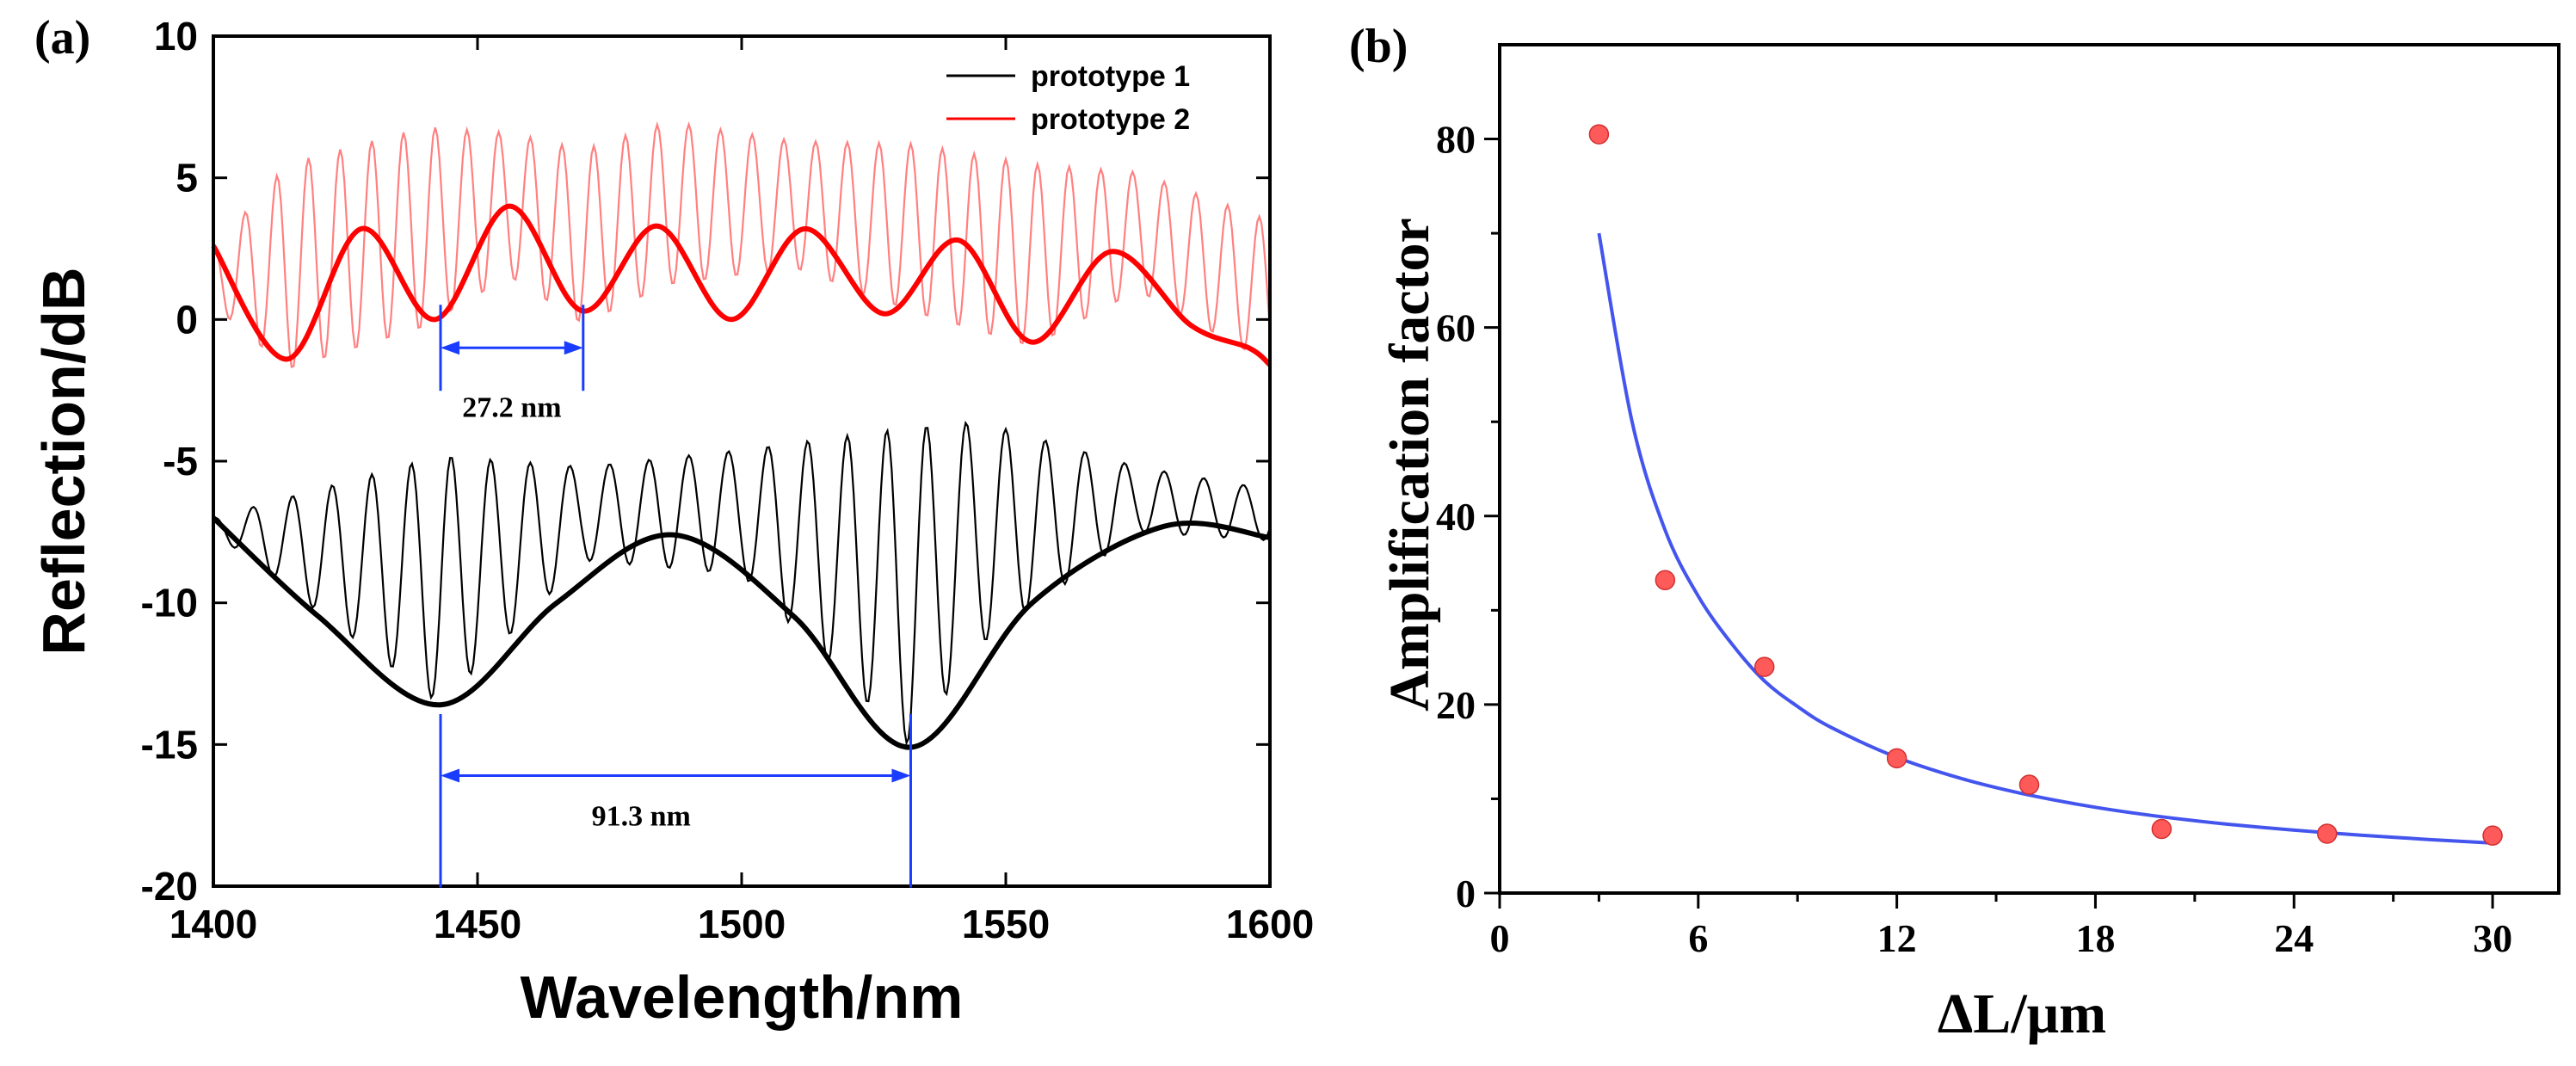 The image size is (2576, 1066). I want to click on y-tick-label: -20, so click(169, 886).